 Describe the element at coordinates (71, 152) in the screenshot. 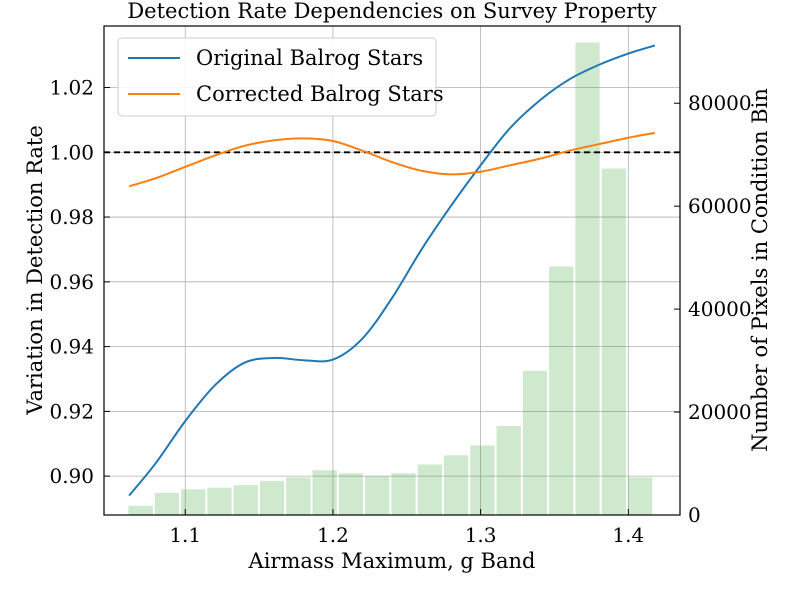

I see `y-tick-label: 1.00` at that location.